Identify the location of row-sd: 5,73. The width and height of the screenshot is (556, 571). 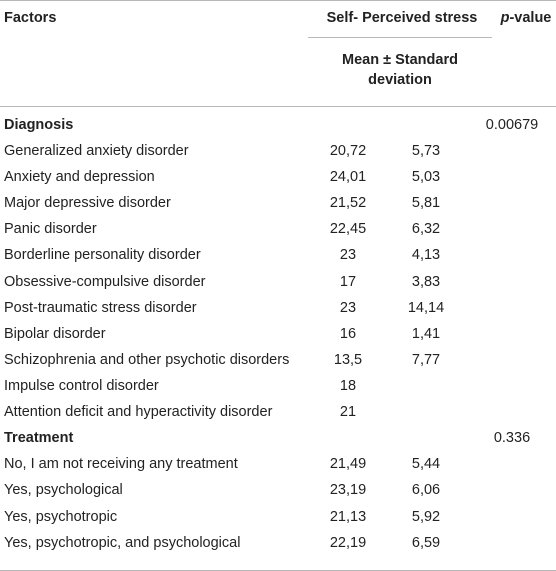
(426, 151).